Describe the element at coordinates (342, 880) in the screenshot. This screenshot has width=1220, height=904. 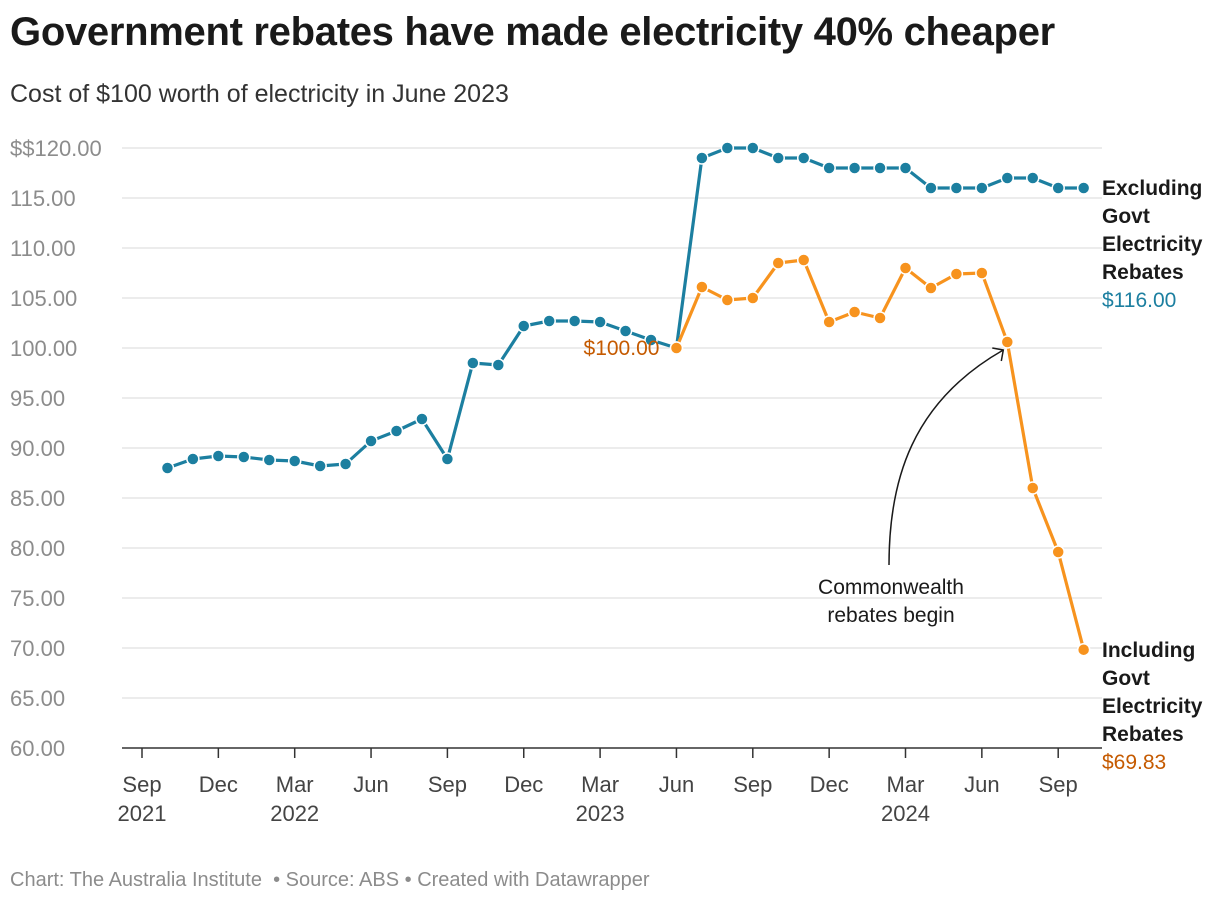
I see `footer-source: Source: ABS` at that location.